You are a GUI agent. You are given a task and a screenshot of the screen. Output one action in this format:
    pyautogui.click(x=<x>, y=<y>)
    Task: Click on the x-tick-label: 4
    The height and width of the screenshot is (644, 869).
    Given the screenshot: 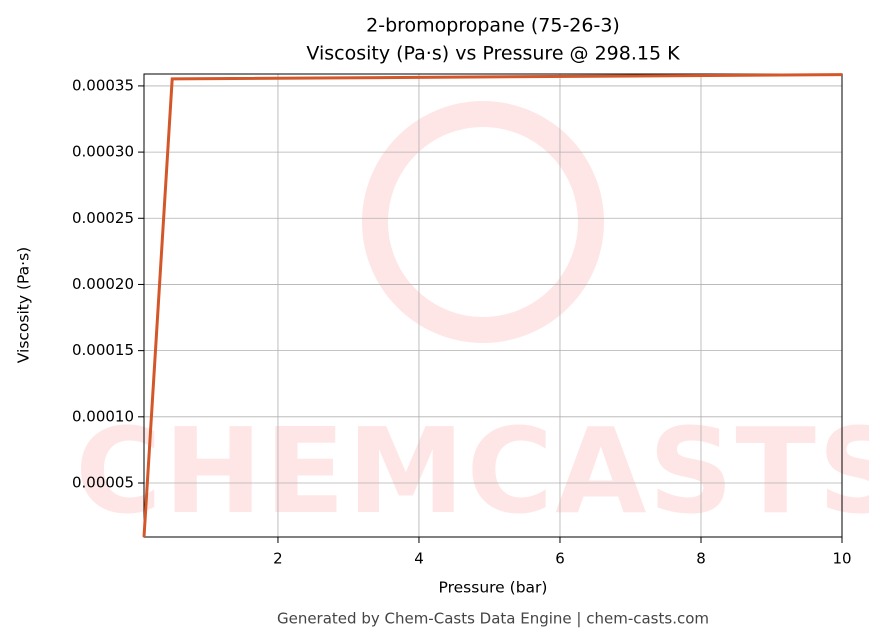 What is the action you would take?
    pyautogui.click(x=419, y=559)
    